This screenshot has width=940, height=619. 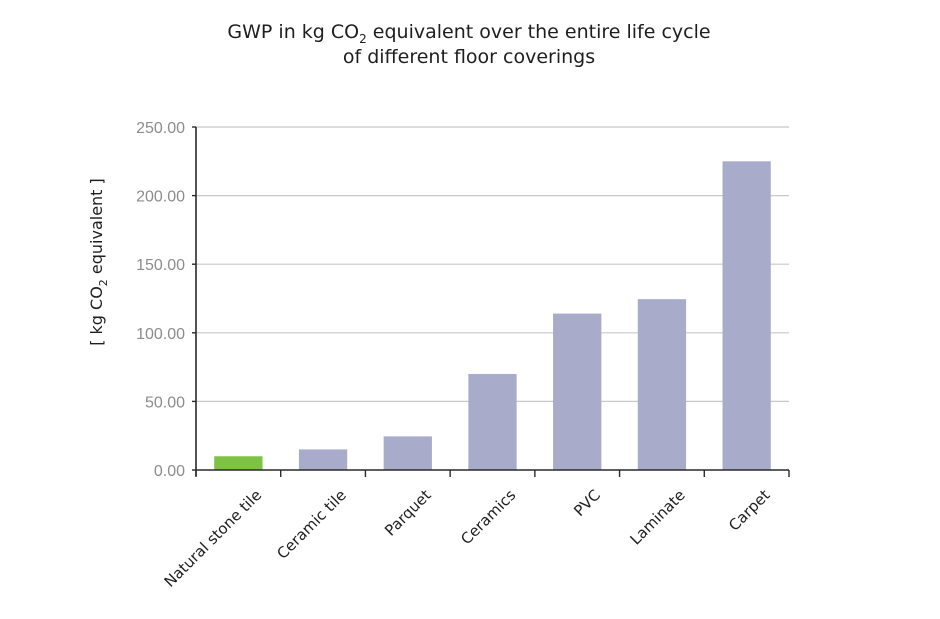 What do you see at coordinates (408, 513) in the screenshot?
I see `x-tick-label: Parquet` at bounding box center [408, 513].